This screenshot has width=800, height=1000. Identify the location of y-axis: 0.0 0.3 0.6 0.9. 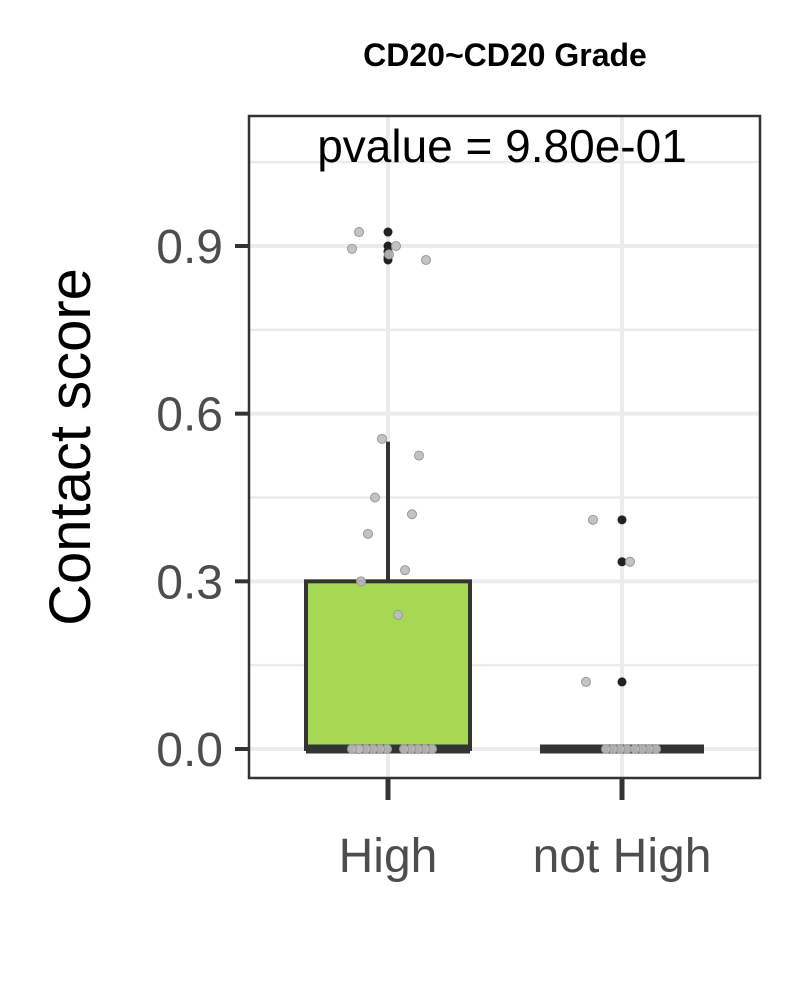
(202, 499).